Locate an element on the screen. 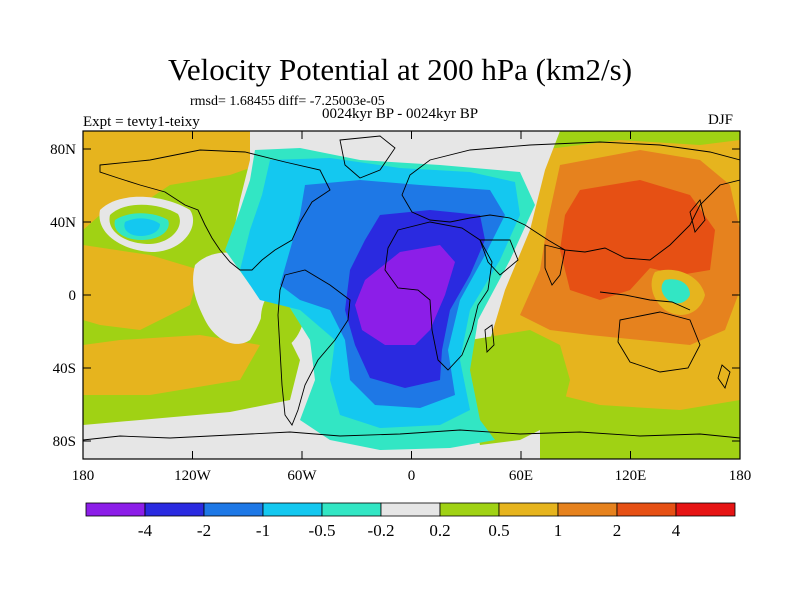 This screenshot has width=800, height=600. lon-label-60e: 60E is located at coordinates (521, 476).